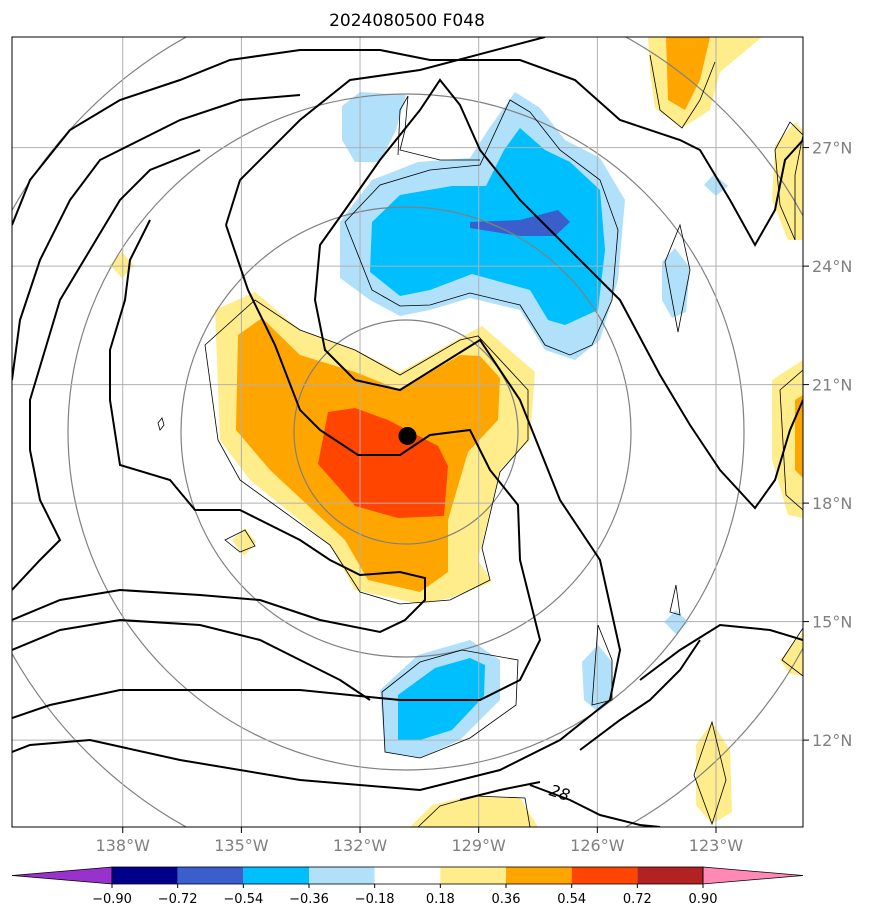  I want to click on colorbar-tick-label-4: −0.18, so click(375, 899).